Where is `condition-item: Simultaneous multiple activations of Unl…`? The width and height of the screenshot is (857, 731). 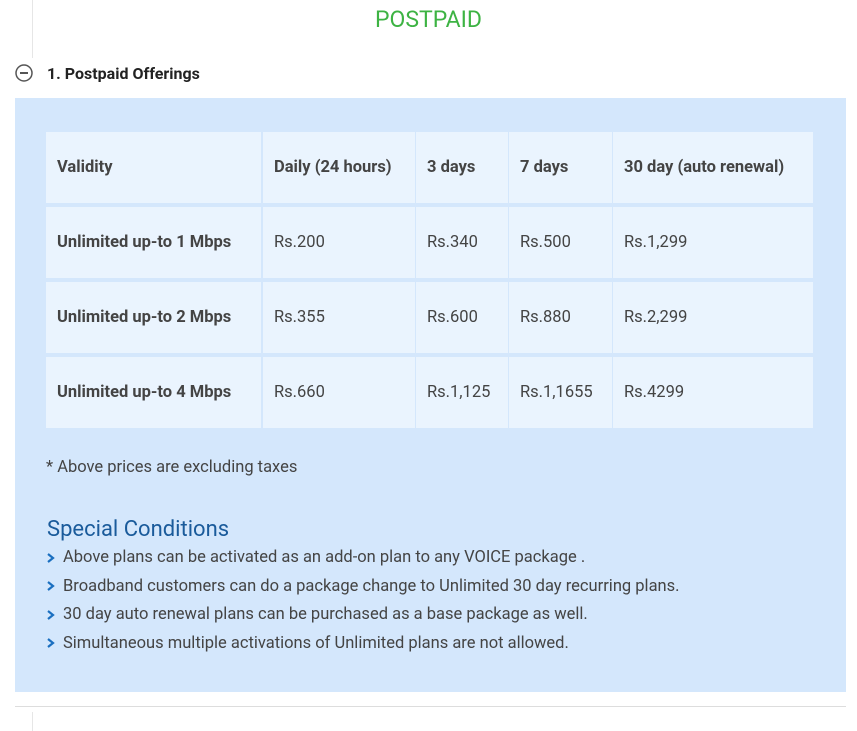
condition-item: Simultaneous multiple activations of Unl… is located at coordinates (308, 643).